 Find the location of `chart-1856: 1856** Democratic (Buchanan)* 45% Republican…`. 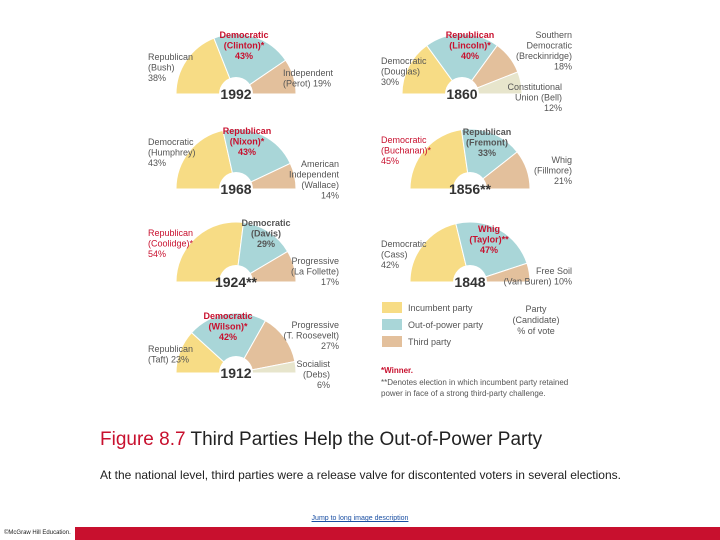

chart-1856: 1856** Democratic (Buchanan)* 45% Republican… is located at coordinates (476, 162).